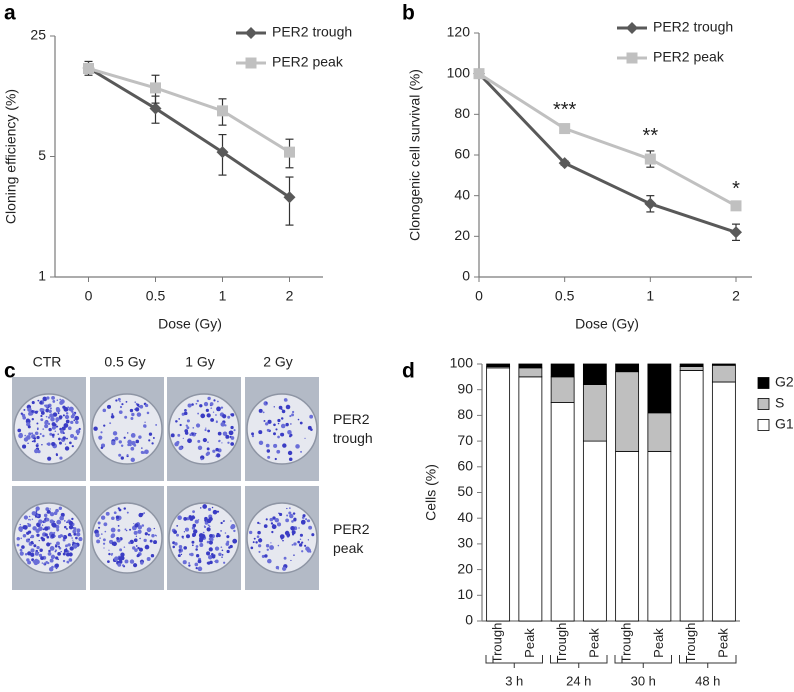  Describe the element at coordinates (465, 543) in the screenshot. I see `y-tick-label: 30` at that location.